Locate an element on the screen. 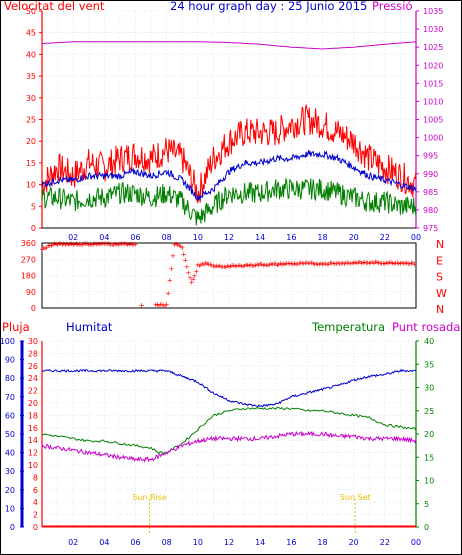 The width and height of the screenshot is (462, 555). y-right-tick-label: 1005 is located at coordinates (433, 120).